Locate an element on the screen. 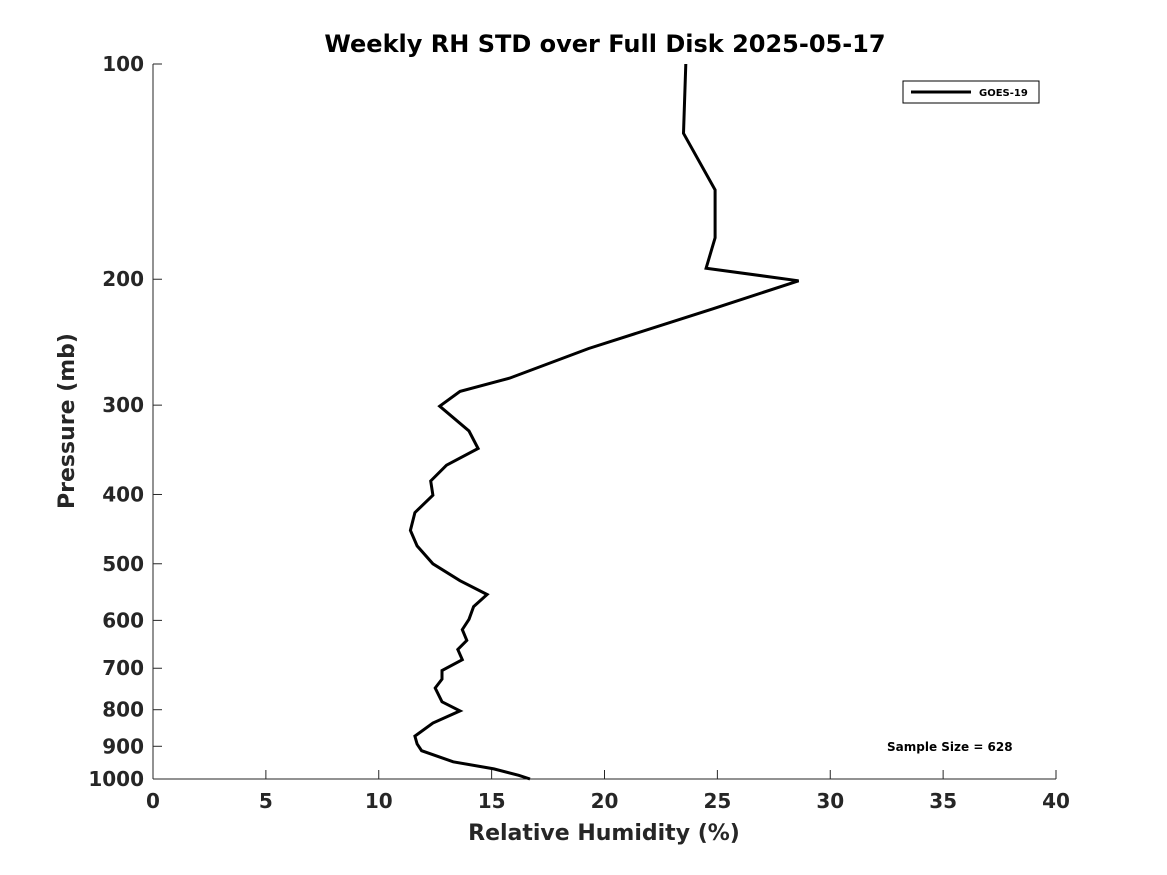  x-axis-label: Relative Humidity (%) is located at coordinates (604, 833).